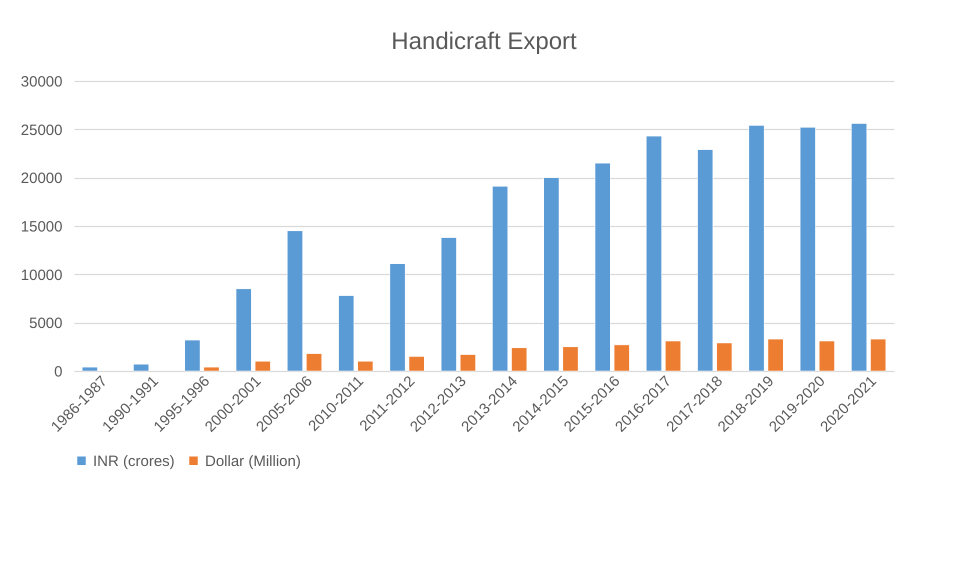 The width and height of the screenshot is (960, 582). I want to click on chart-title: Handicraft Export, so click(484, 41).